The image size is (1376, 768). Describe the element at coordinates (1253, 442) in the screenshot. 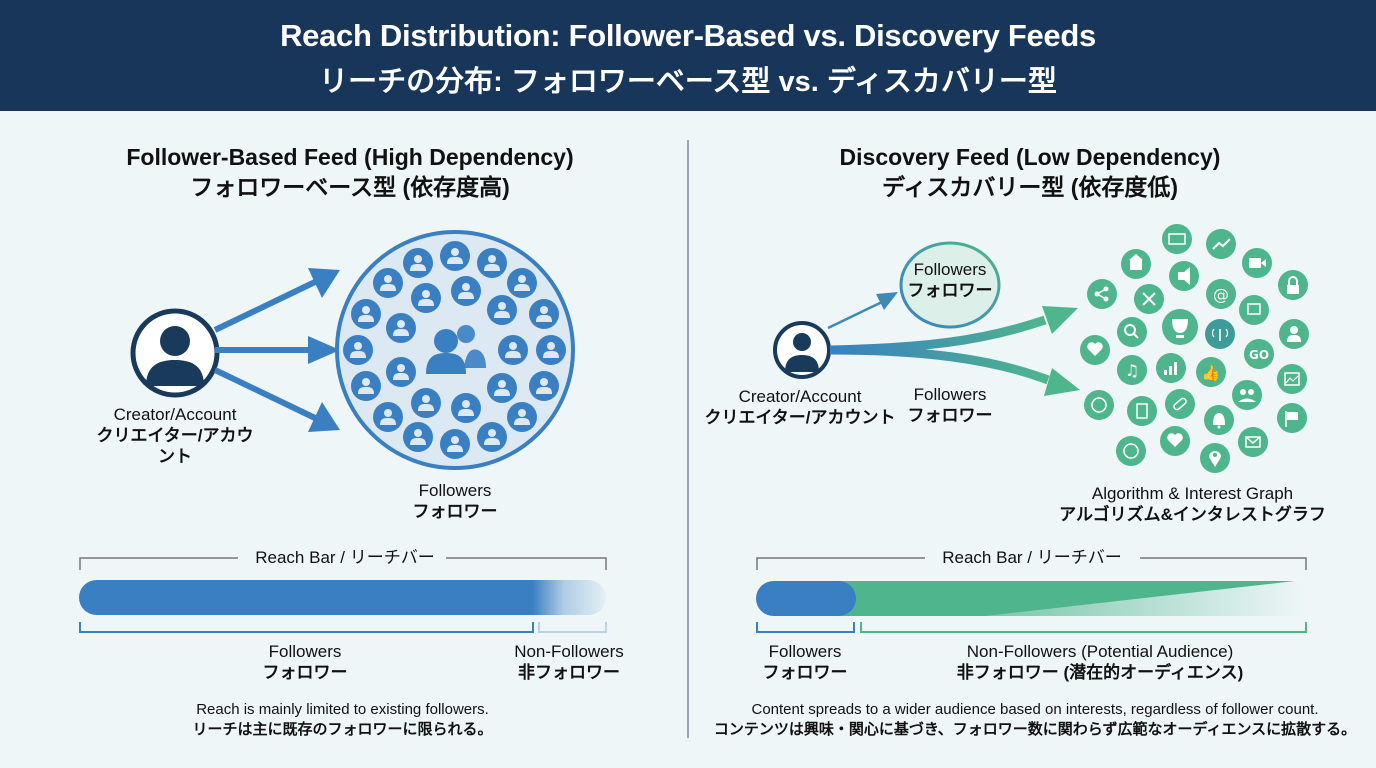

I see `mail-icon` at that location.